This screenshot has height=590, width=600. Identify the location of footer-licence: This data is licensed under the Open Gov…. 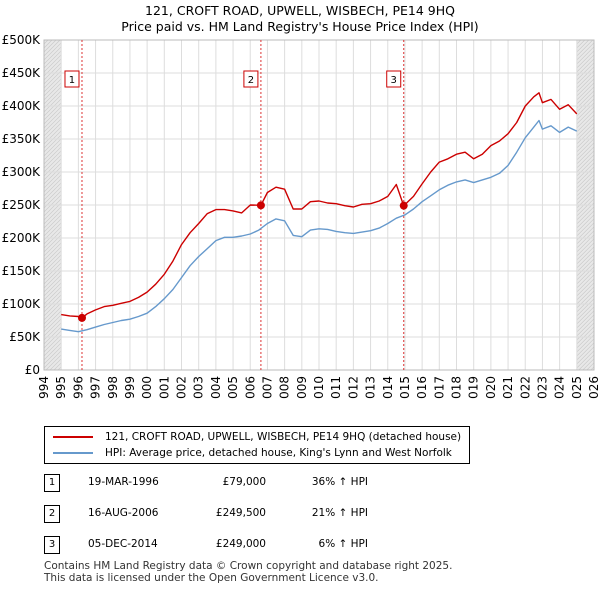
(211, 578).